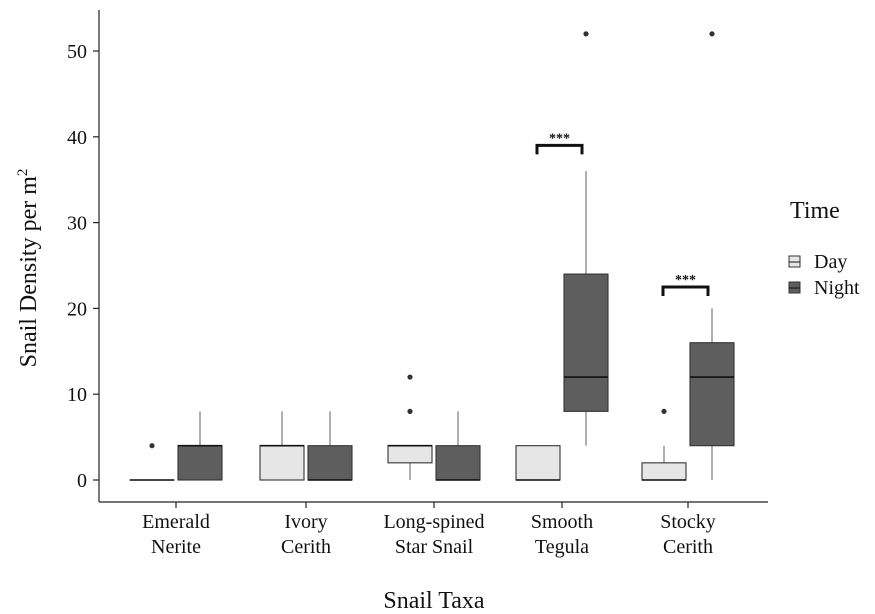  Describe the element at coordinates (688, 522) in the screenshot. I see `x-tick-label-line: Stocky` at that location.